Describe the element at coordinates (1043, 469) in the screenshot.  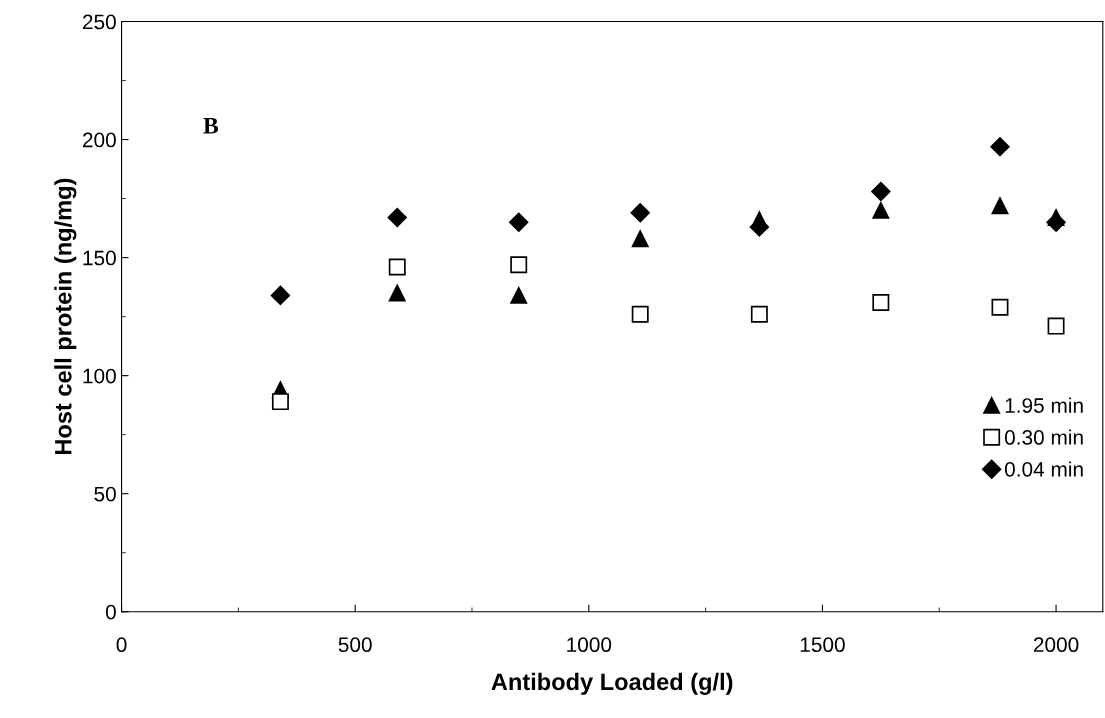
I see `legend-label: 0.04 min` at that location.